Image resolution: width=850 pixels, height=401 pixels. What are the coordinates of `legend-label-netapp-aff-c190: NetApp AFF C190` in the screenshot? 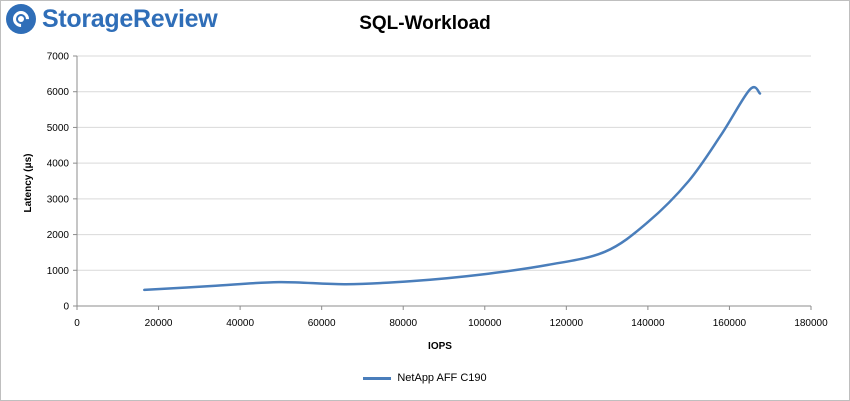 It's located at (442, 378).